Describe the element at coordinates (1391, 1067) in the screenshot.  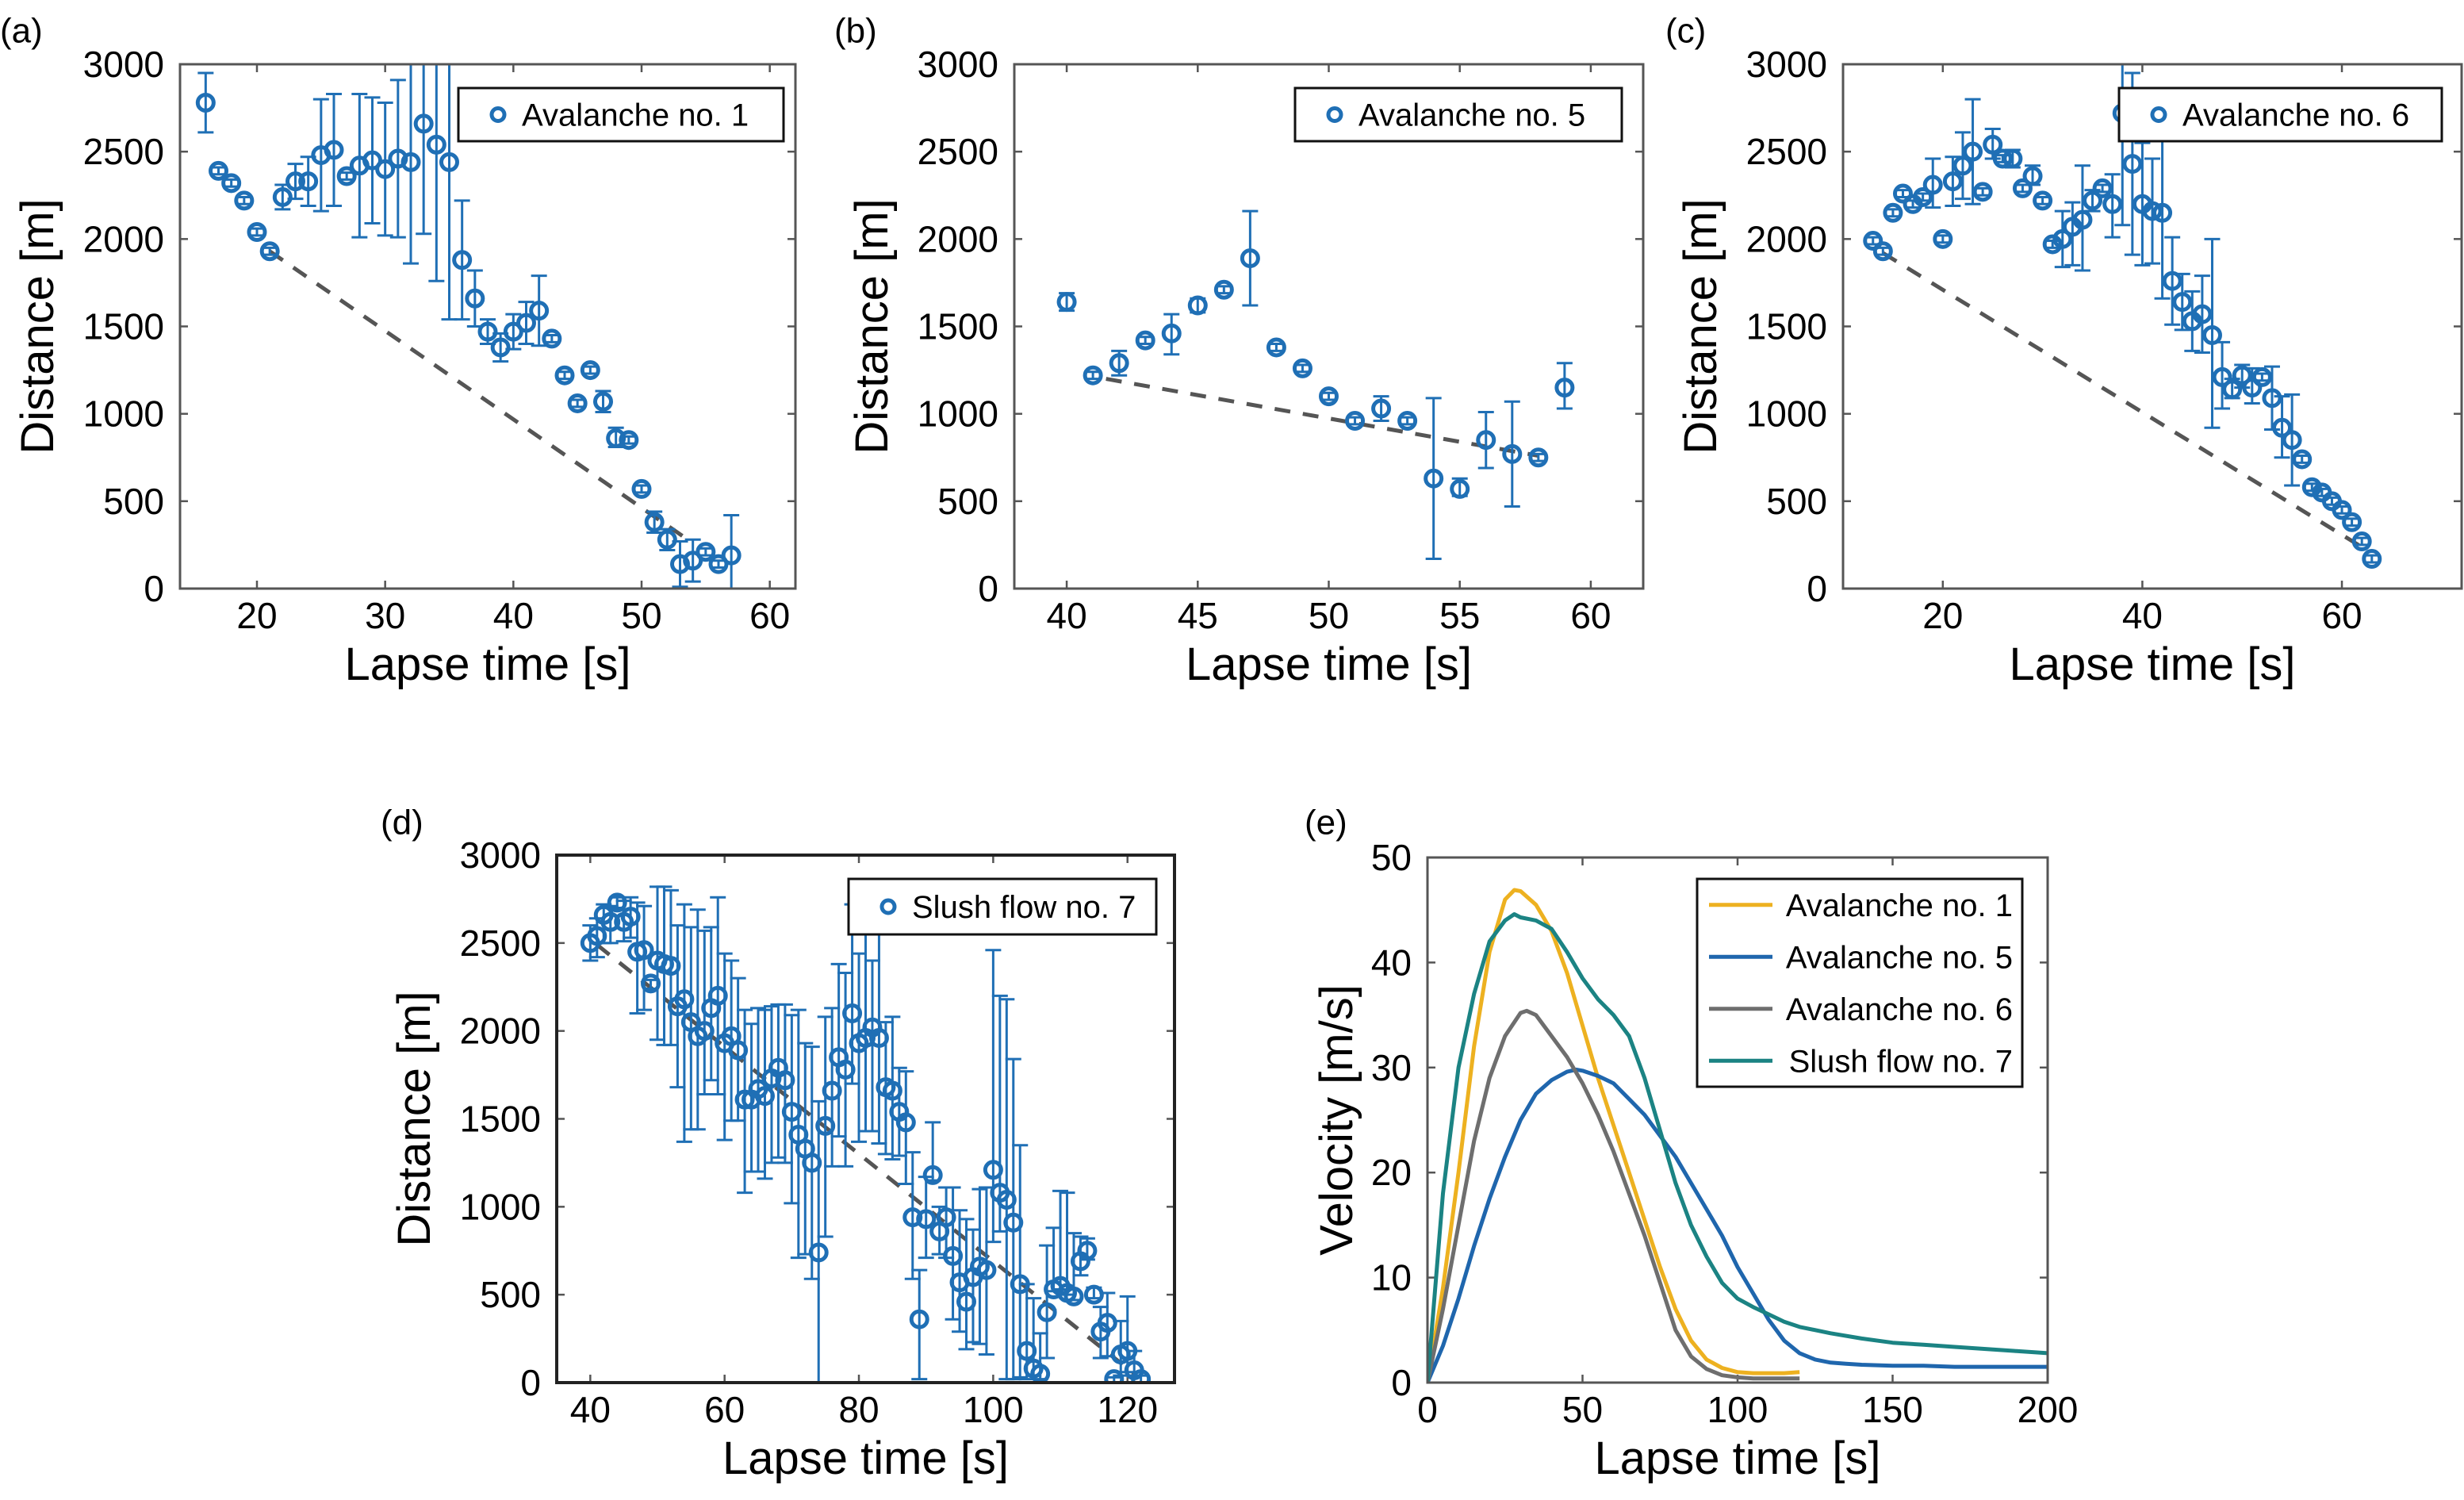
I see `y-tick-label: 30` at that location.